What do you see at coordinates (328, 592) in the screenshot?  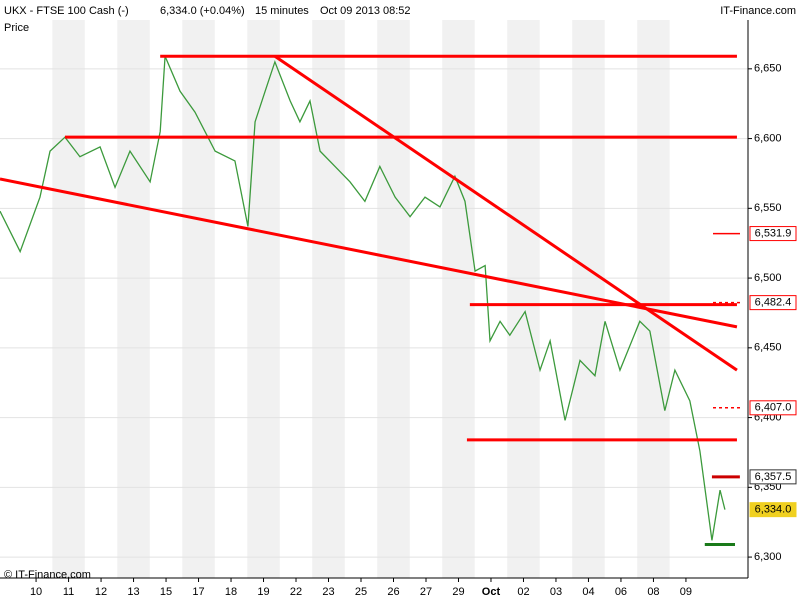 I see `x-tick-label: 23` at bounding box center [328, 592].